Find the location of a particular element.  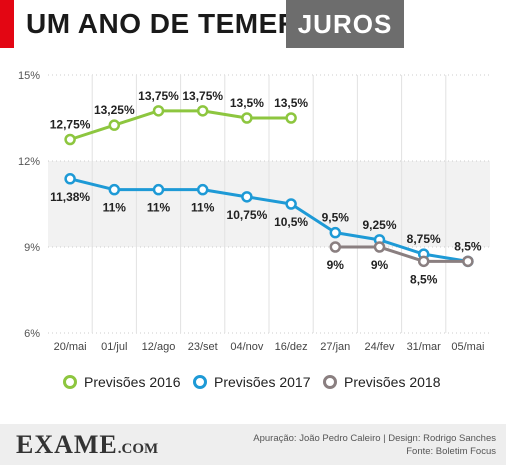

x-tick-label: 20/mai is located at coordinates (70, 347).